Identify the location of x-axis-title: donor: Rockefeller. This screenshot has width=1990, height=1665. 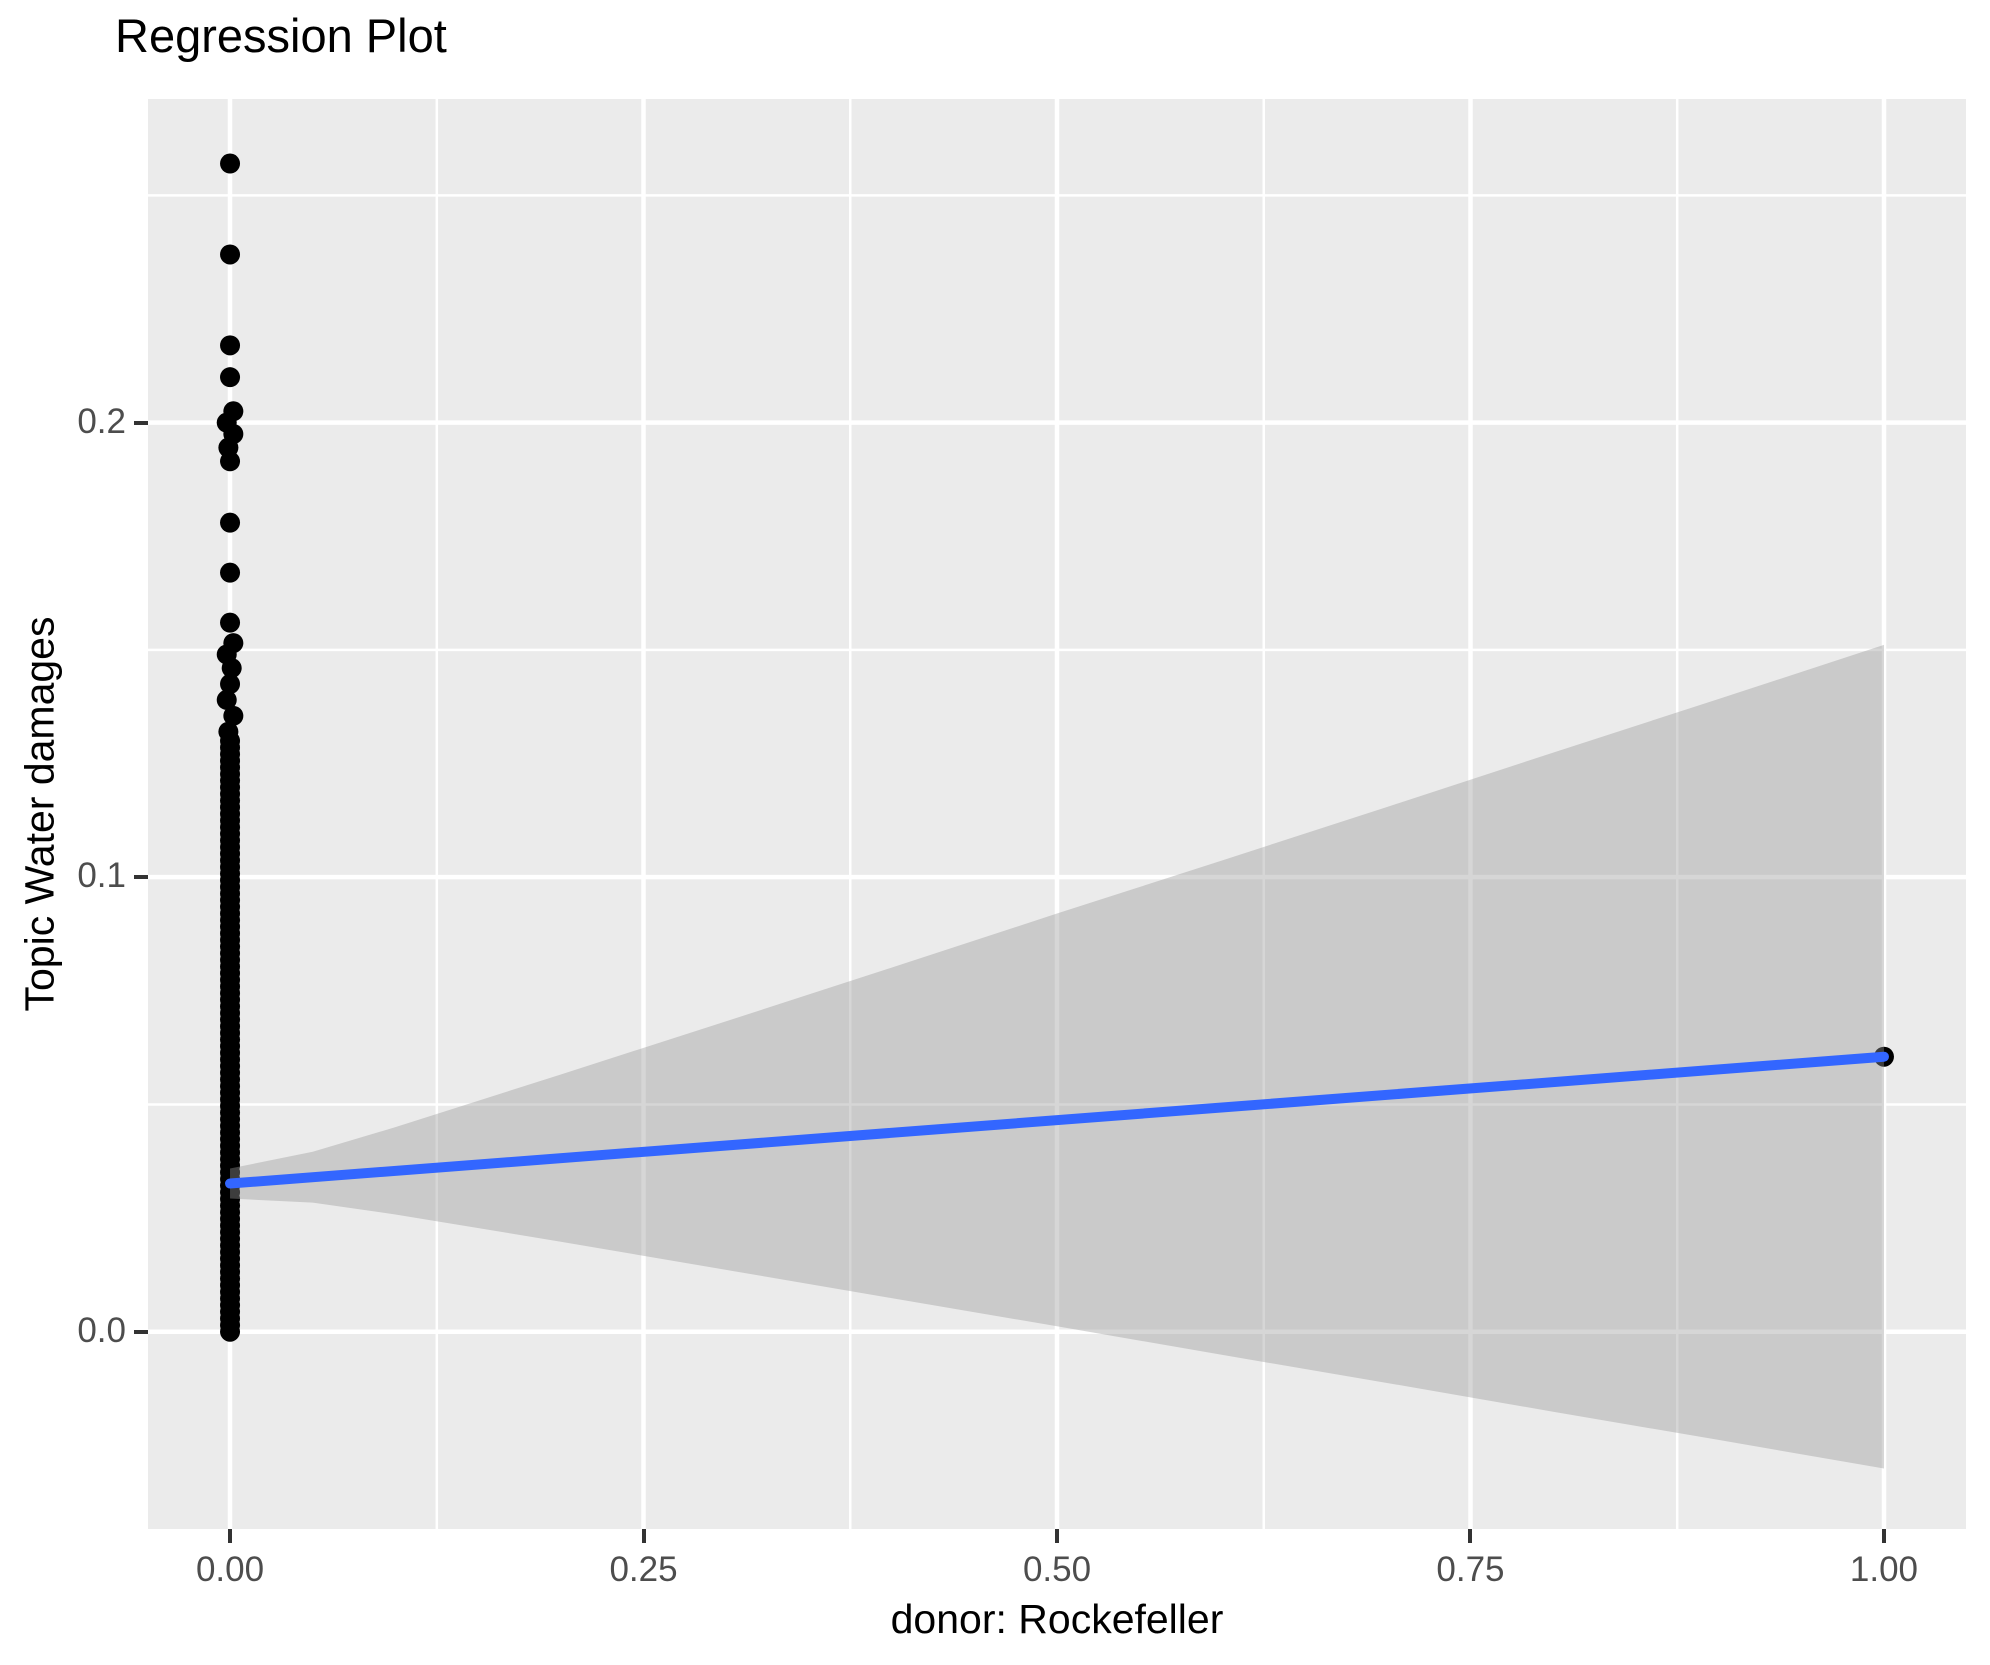
(1057, 1619).